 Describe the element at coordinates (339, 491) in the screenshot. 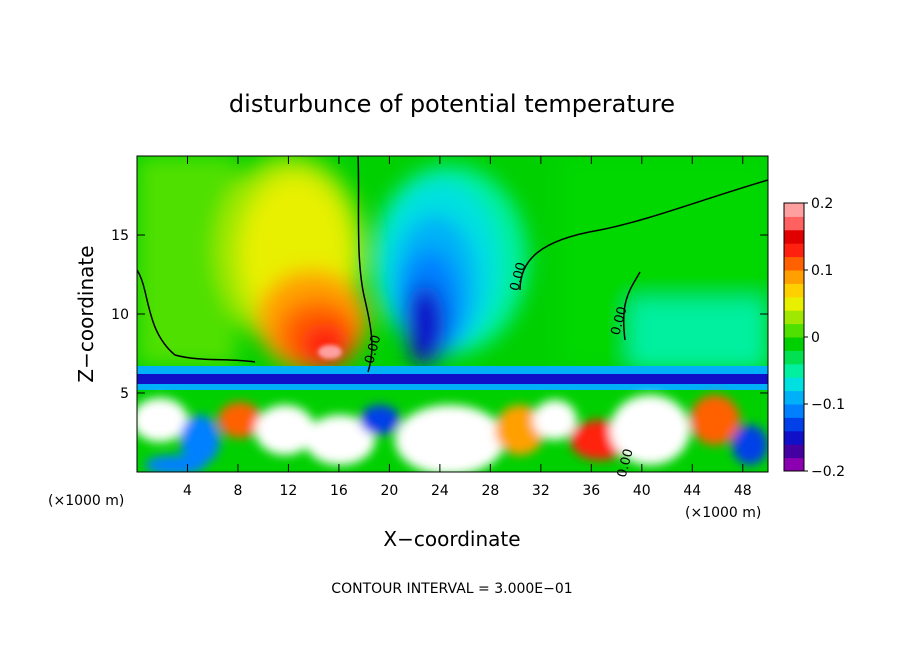

I see `x-tick-label: 16` at that location.